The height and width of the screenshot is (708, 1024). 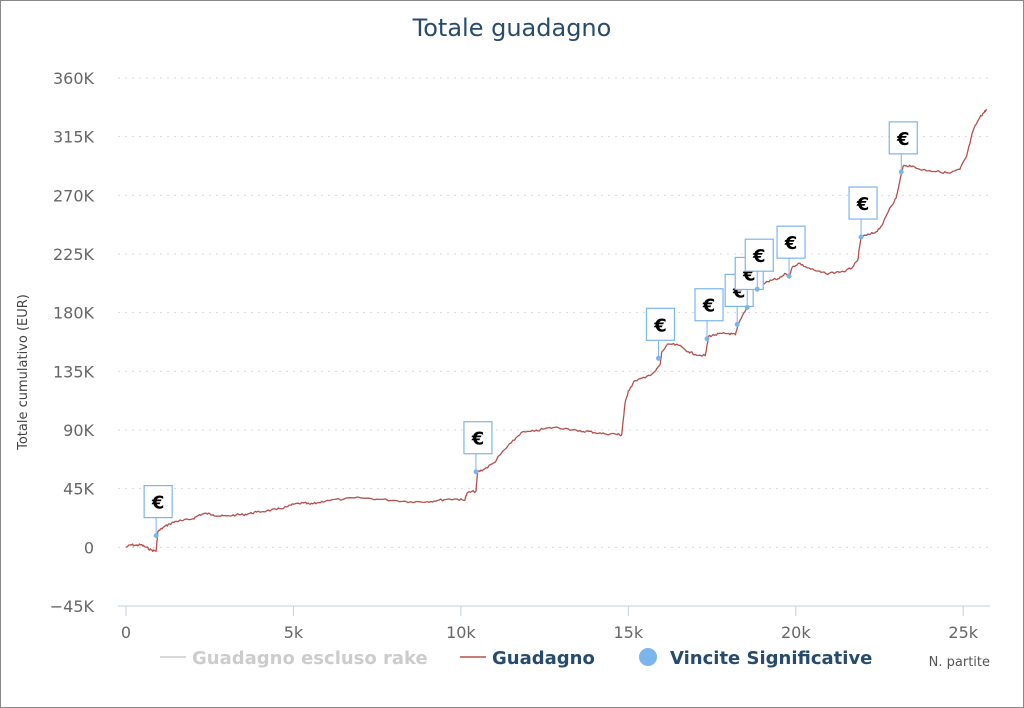 I want to click on x-tick-label: 20k, so click(x=796, y=632).